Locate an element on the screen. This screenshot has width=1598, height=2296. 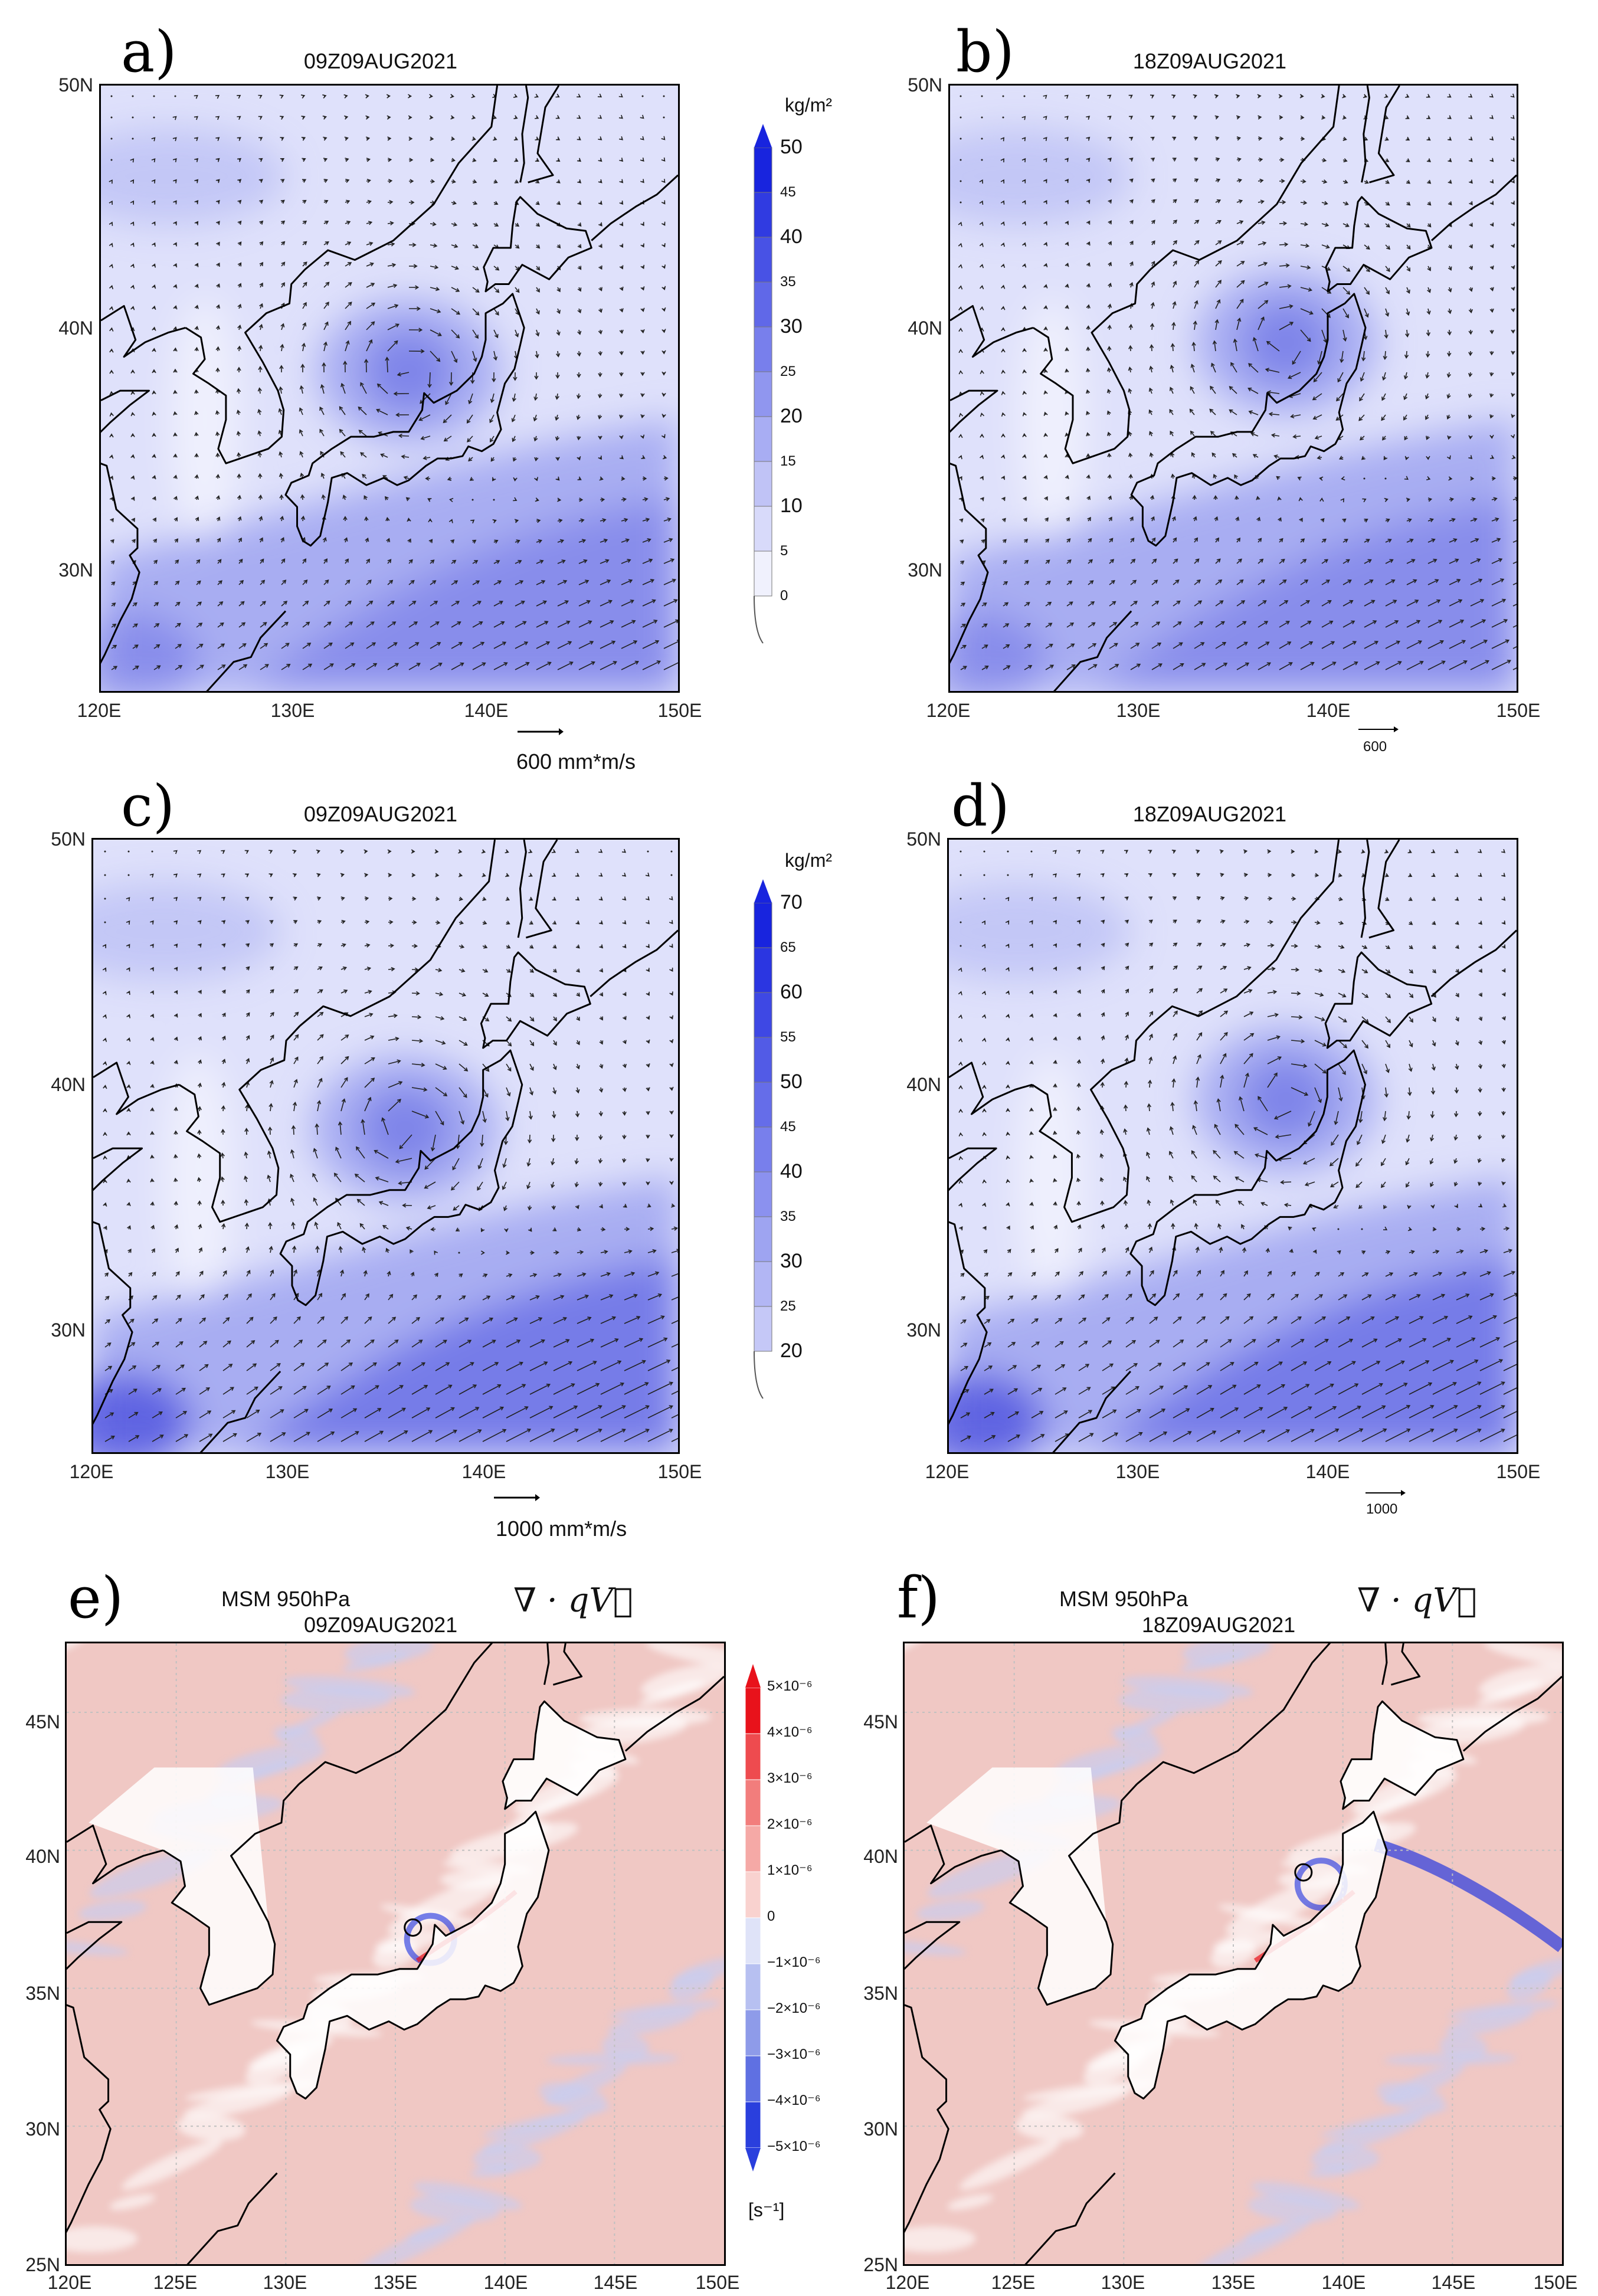
map-panel-e is located at coordinates (395, 1954).